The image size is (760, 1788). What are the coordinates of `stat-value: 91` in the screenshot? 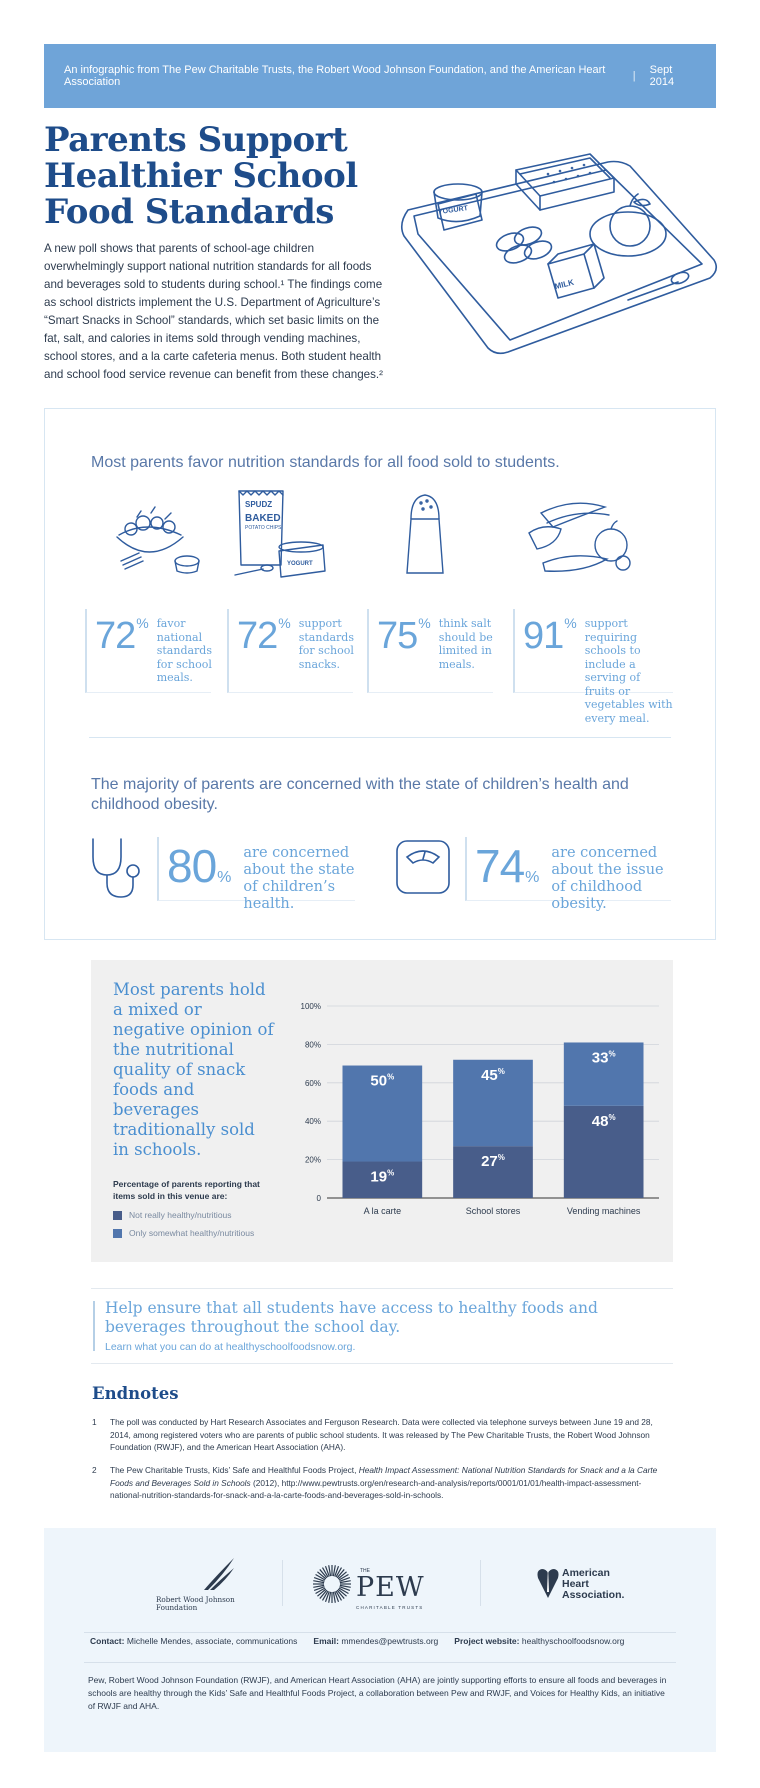 It's located at (543, 636).